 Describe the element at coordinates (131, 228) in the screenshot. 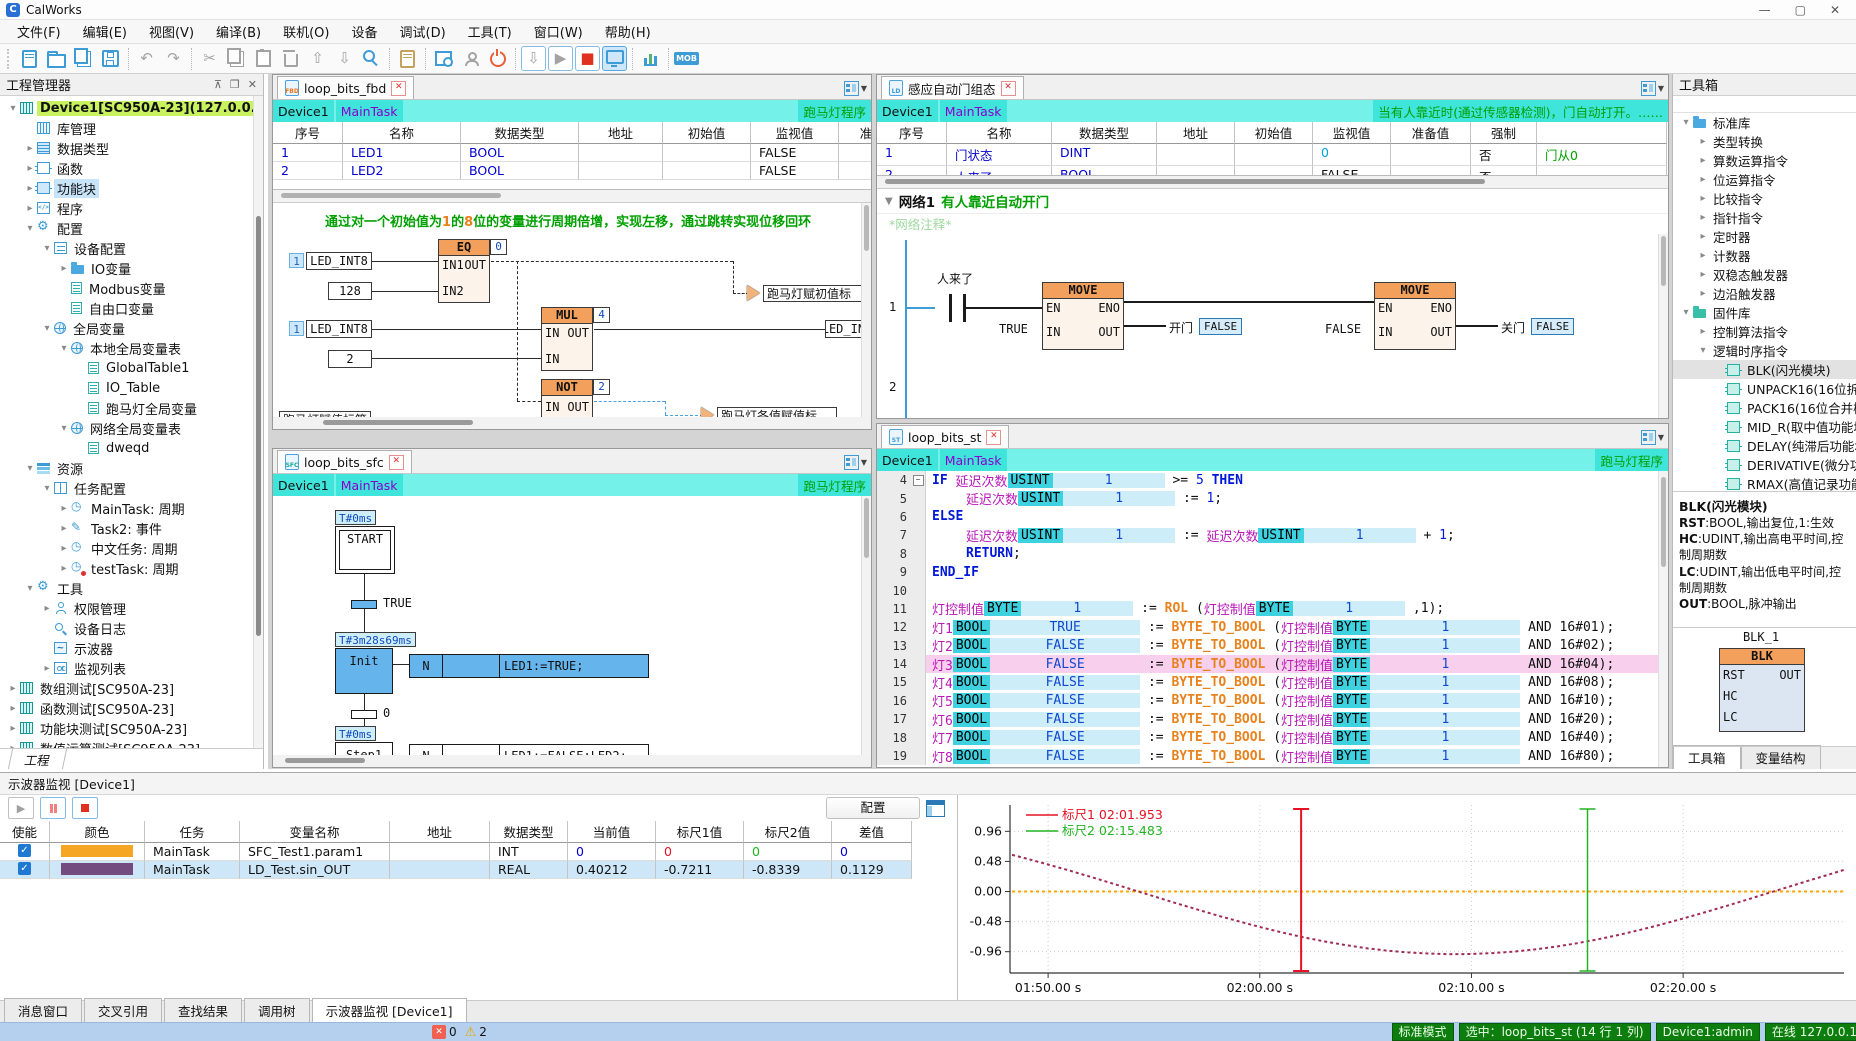

I see `project-tree-item-配置: ▾ 配置` at that location.